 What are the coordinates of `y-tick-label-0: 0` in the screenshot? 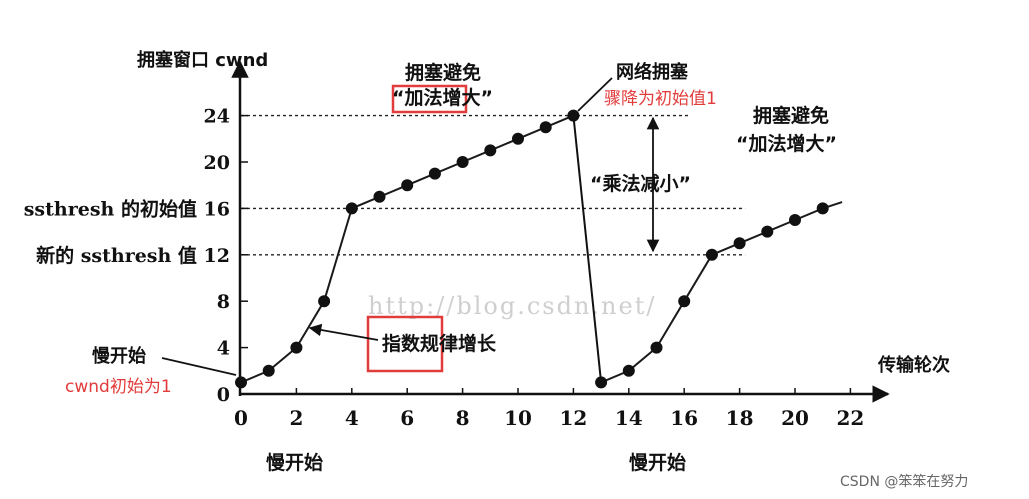 It's located at (223, 395).